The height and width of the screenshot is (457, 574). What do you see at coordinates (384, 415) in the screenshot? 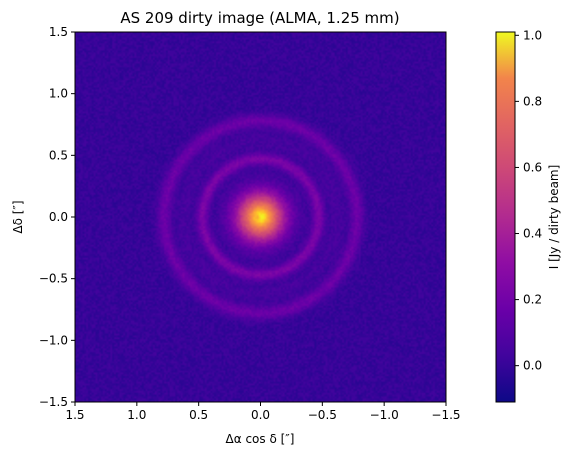
I see `x-tick-label: −1.0` at bounding box center [384, 415].